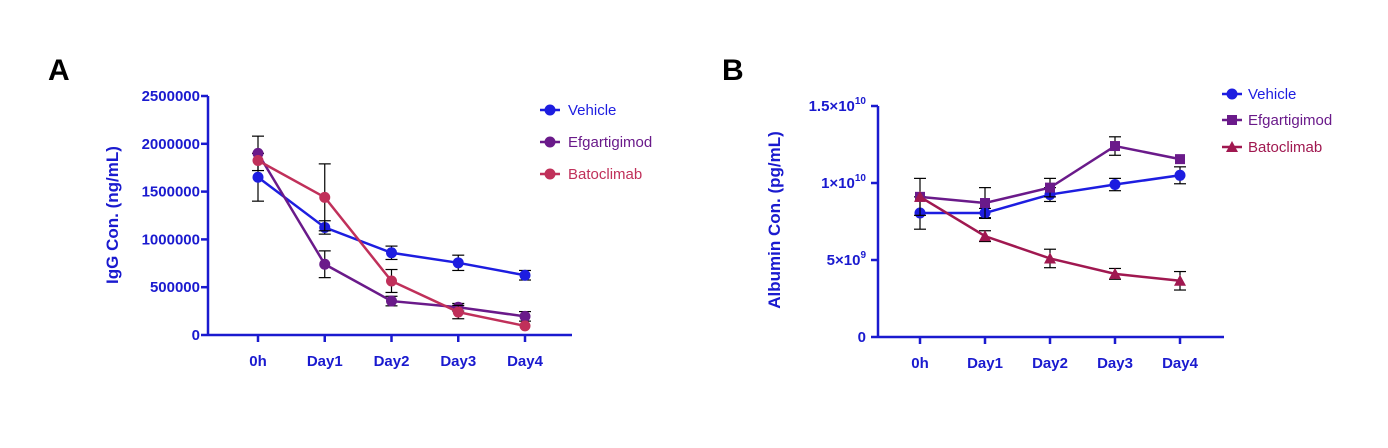 This screenshot has width=1388, height=448. I want to click on y-tick-label: 5×10⁹, so click(847, 259).